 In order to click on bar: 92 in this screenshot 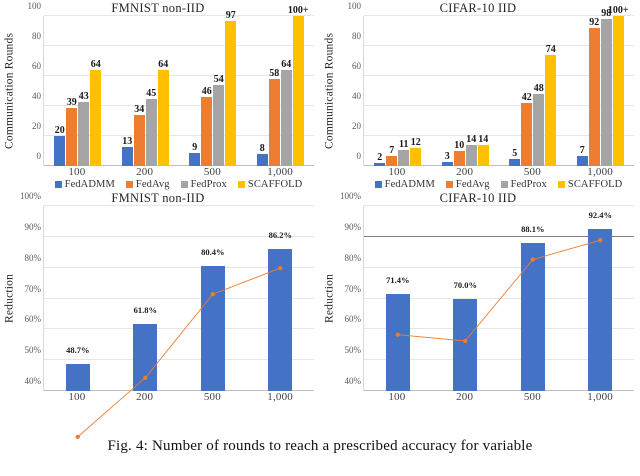, I will do `click(594, 91)`.